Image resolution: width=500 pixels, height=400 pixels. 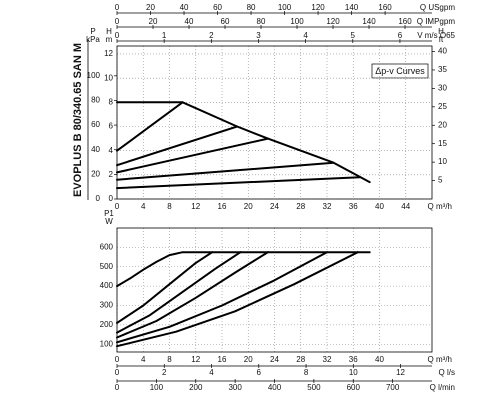 What do you see at coordinates (442, 143) in the screenshot?
I see `y-tick-label: 15` at bounding box center [442, 143].